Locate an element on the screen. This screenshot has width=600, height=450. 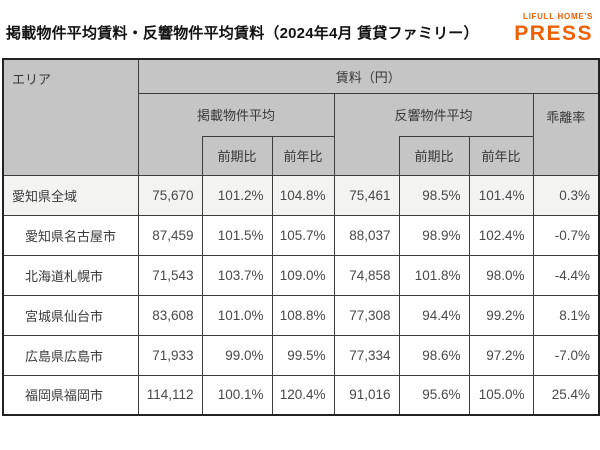
divergence-cell: -0.7% is located at coordinates (566, 235).